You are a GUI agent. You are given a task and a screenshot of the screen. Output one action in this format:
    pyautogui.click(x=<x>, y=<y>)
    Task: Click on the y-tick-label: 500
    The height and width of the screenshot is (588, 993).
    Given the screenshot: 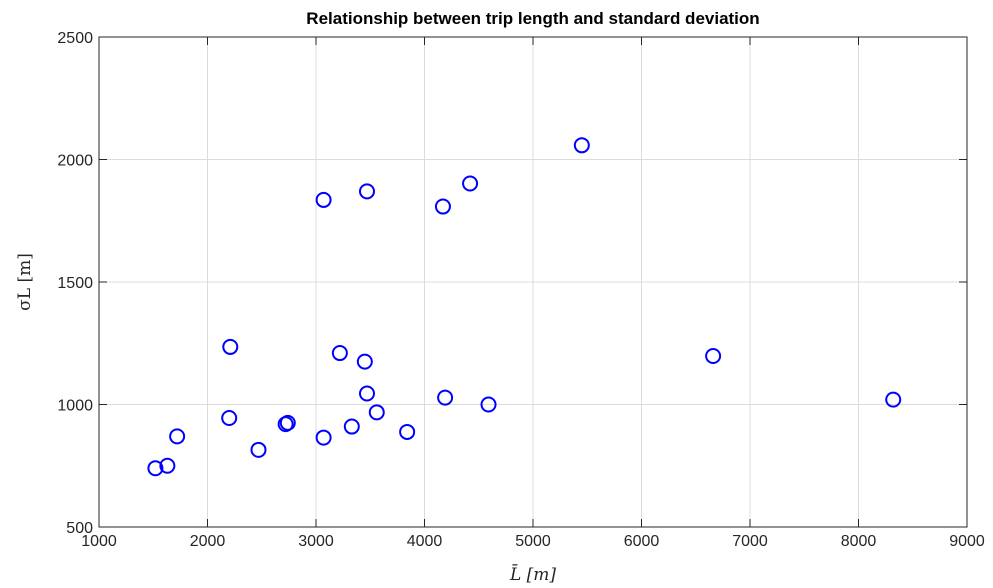 What is the action you would take?
    pyautogui.click(x=79, y=528)
    